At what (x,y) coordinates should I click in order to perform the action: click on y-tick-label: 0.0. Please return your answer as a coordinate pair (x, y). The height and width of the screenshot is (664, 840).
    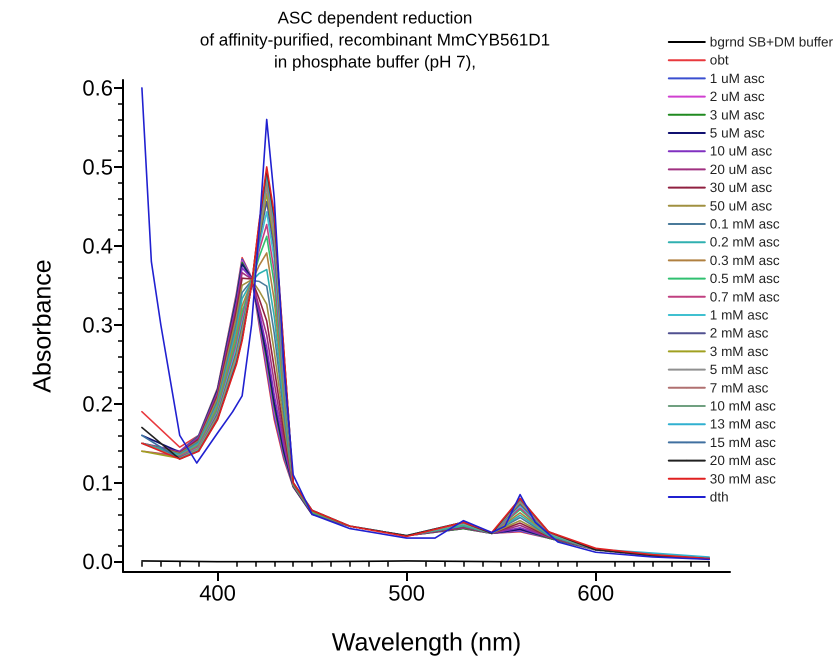
    Looking at the image, I should click on (97, 561).